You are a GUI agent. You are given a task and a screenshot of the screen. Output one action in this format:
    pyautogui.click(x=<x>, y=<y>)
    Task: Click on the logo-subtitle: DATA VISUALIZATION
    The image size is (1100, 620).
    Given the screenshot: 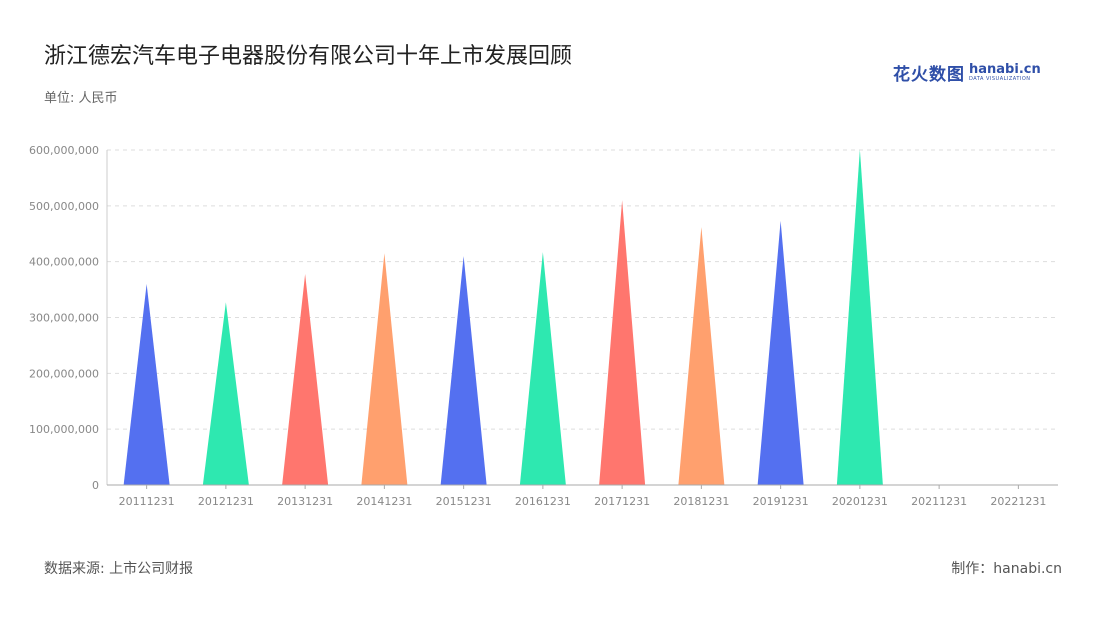 What is the action you would take?
    pyautogui.click(x=1000, y=79)
    